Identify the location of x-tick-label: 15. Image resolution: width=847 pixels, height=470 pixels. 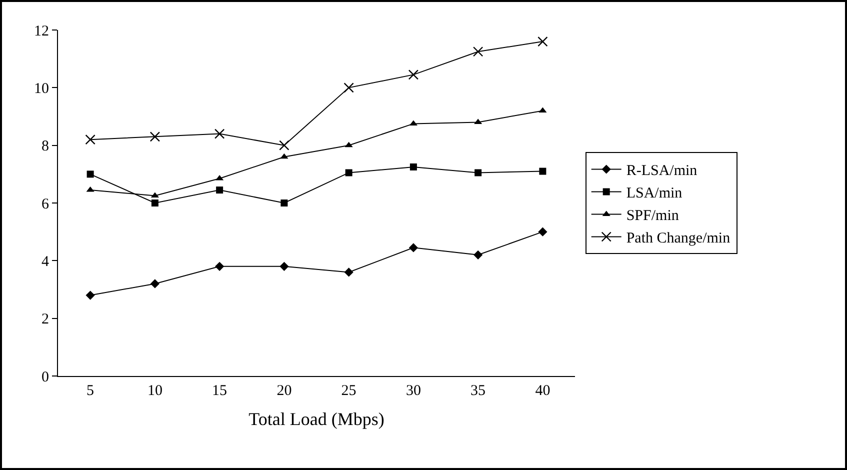
(220, 391).